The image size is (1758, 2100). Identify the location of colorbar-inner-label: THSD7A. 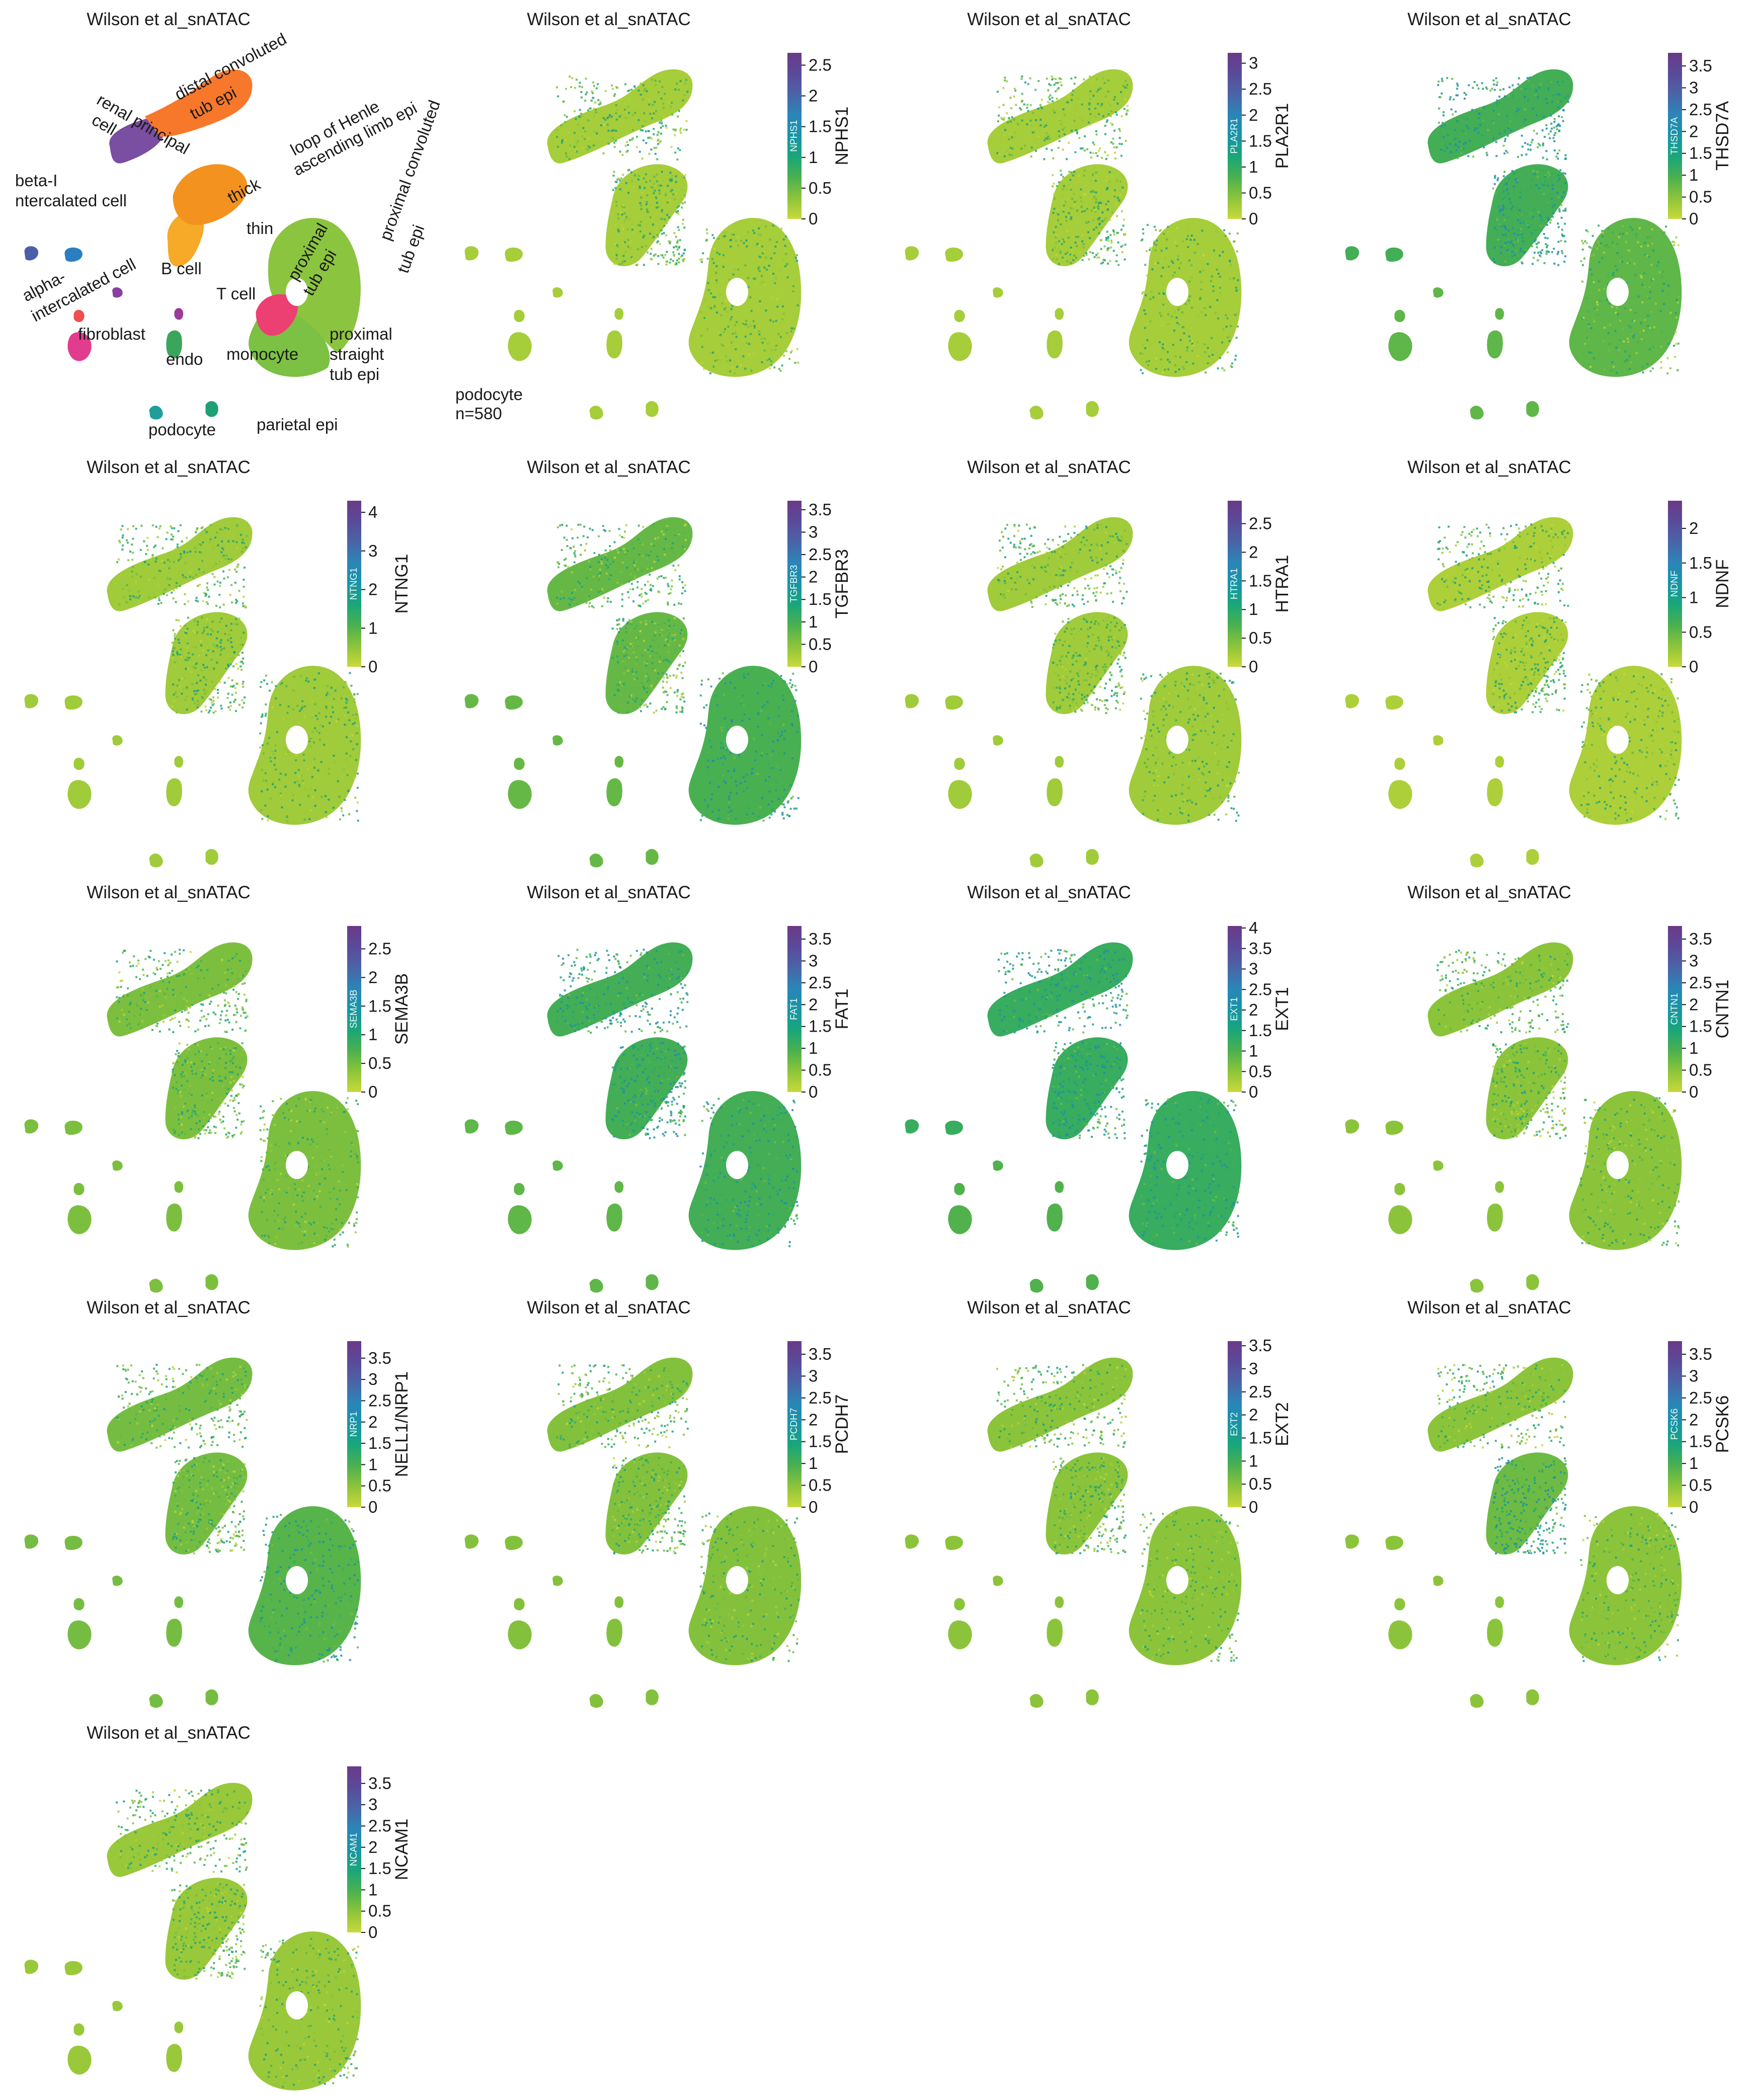
(1674, 135).